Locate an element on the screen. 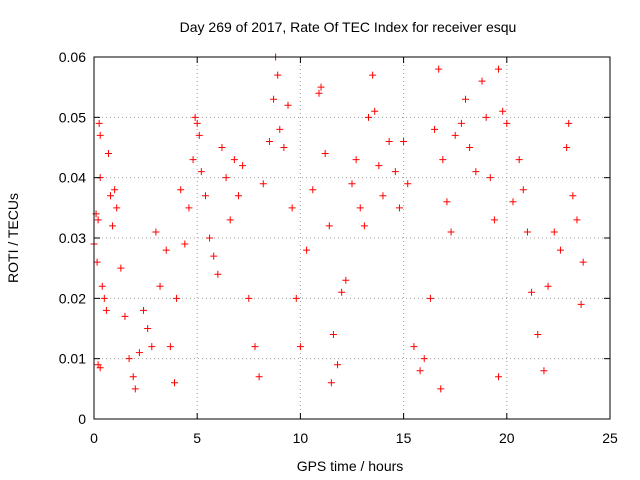 Image resolution: width=640 pixels, height=480 pixels. y-tick-label: 0.05 is located at coordinates (72, 117).